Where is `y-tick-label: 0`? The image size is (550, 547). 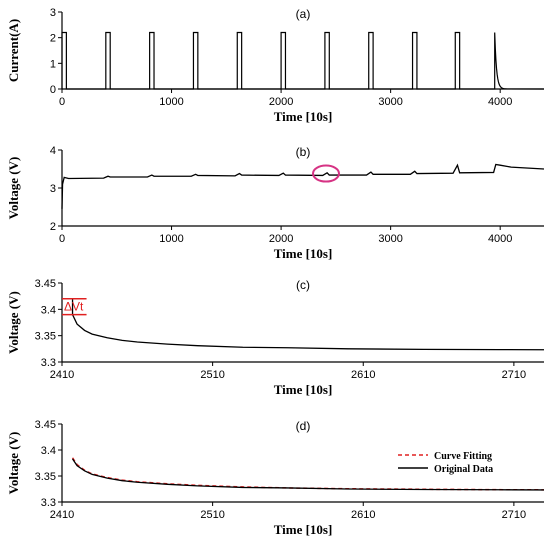 y-tick-label: 0 is located at coordinates (53, 90).